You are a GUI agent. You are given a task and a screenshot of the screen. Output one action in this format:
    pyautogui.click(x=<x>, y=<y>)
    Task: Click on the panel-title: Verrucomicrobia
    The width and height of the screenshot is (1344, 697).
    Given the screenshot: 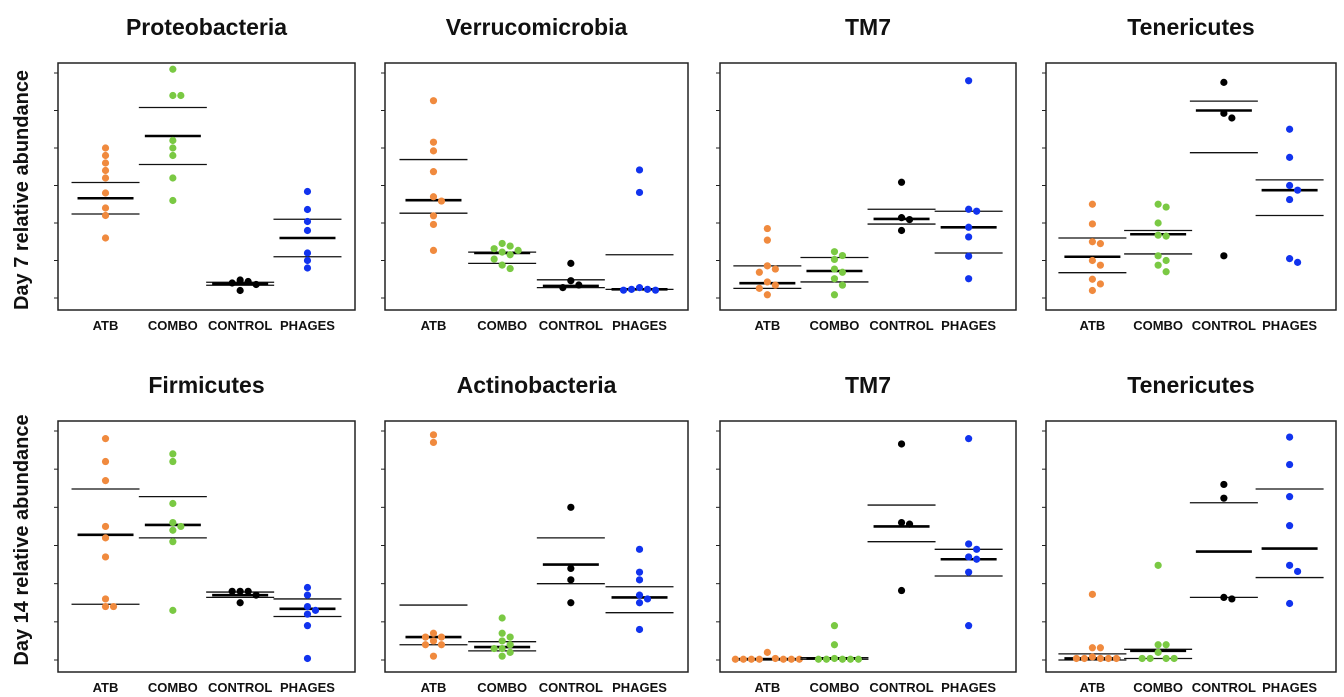 What is the action you would take?
    pyautogui.click(x=537, y=27)
    